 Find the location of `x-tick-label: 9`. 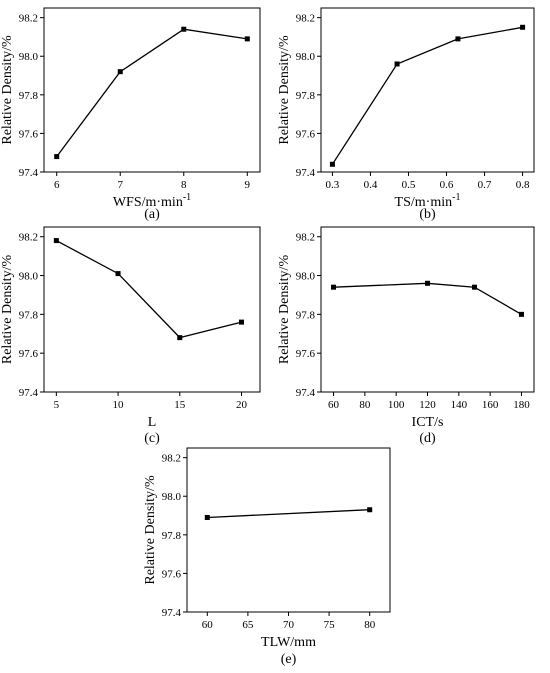

x-tick-label: 9 is located at coordinates (248, 185).